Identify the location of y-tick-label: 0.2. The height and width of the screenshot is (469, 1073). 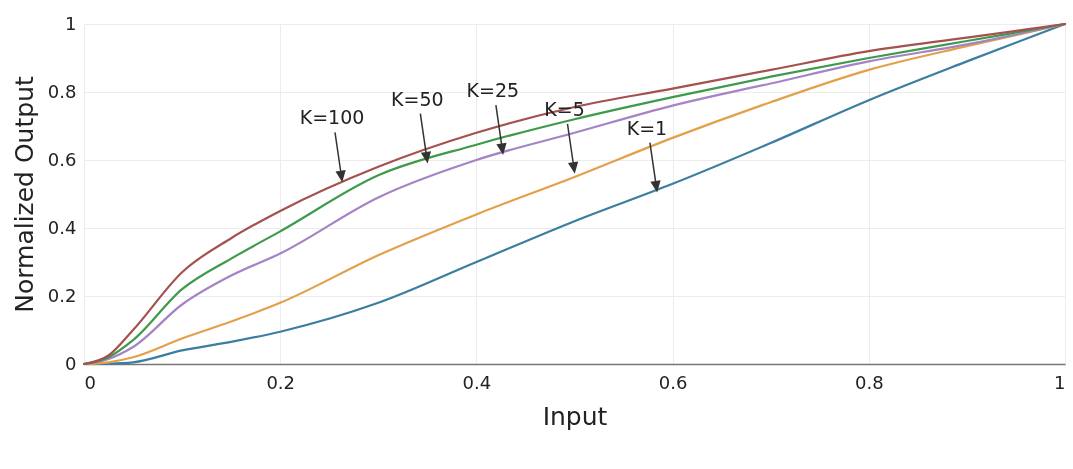
(62, 295).